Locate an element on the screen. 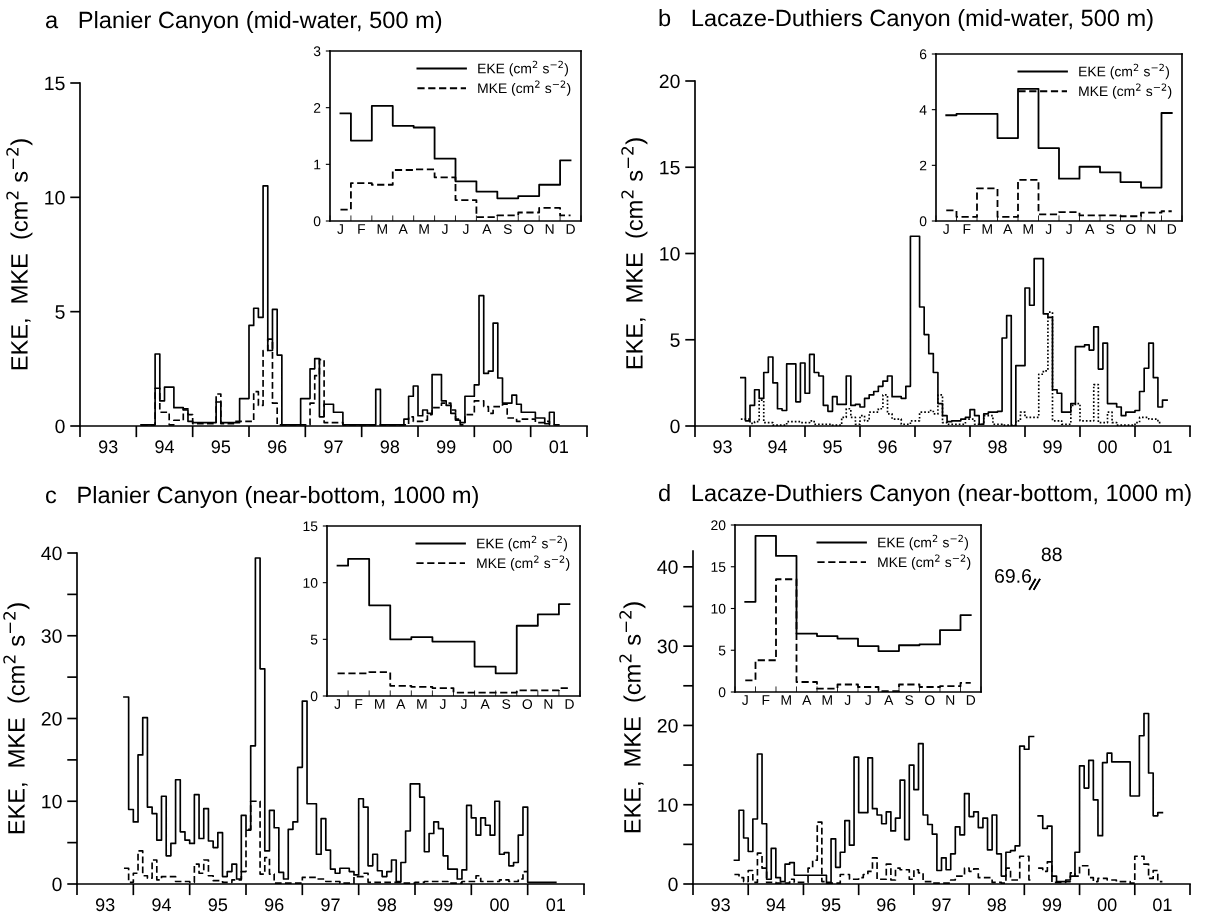  y-tick-label: 3 is located at coordinates (317, 51).